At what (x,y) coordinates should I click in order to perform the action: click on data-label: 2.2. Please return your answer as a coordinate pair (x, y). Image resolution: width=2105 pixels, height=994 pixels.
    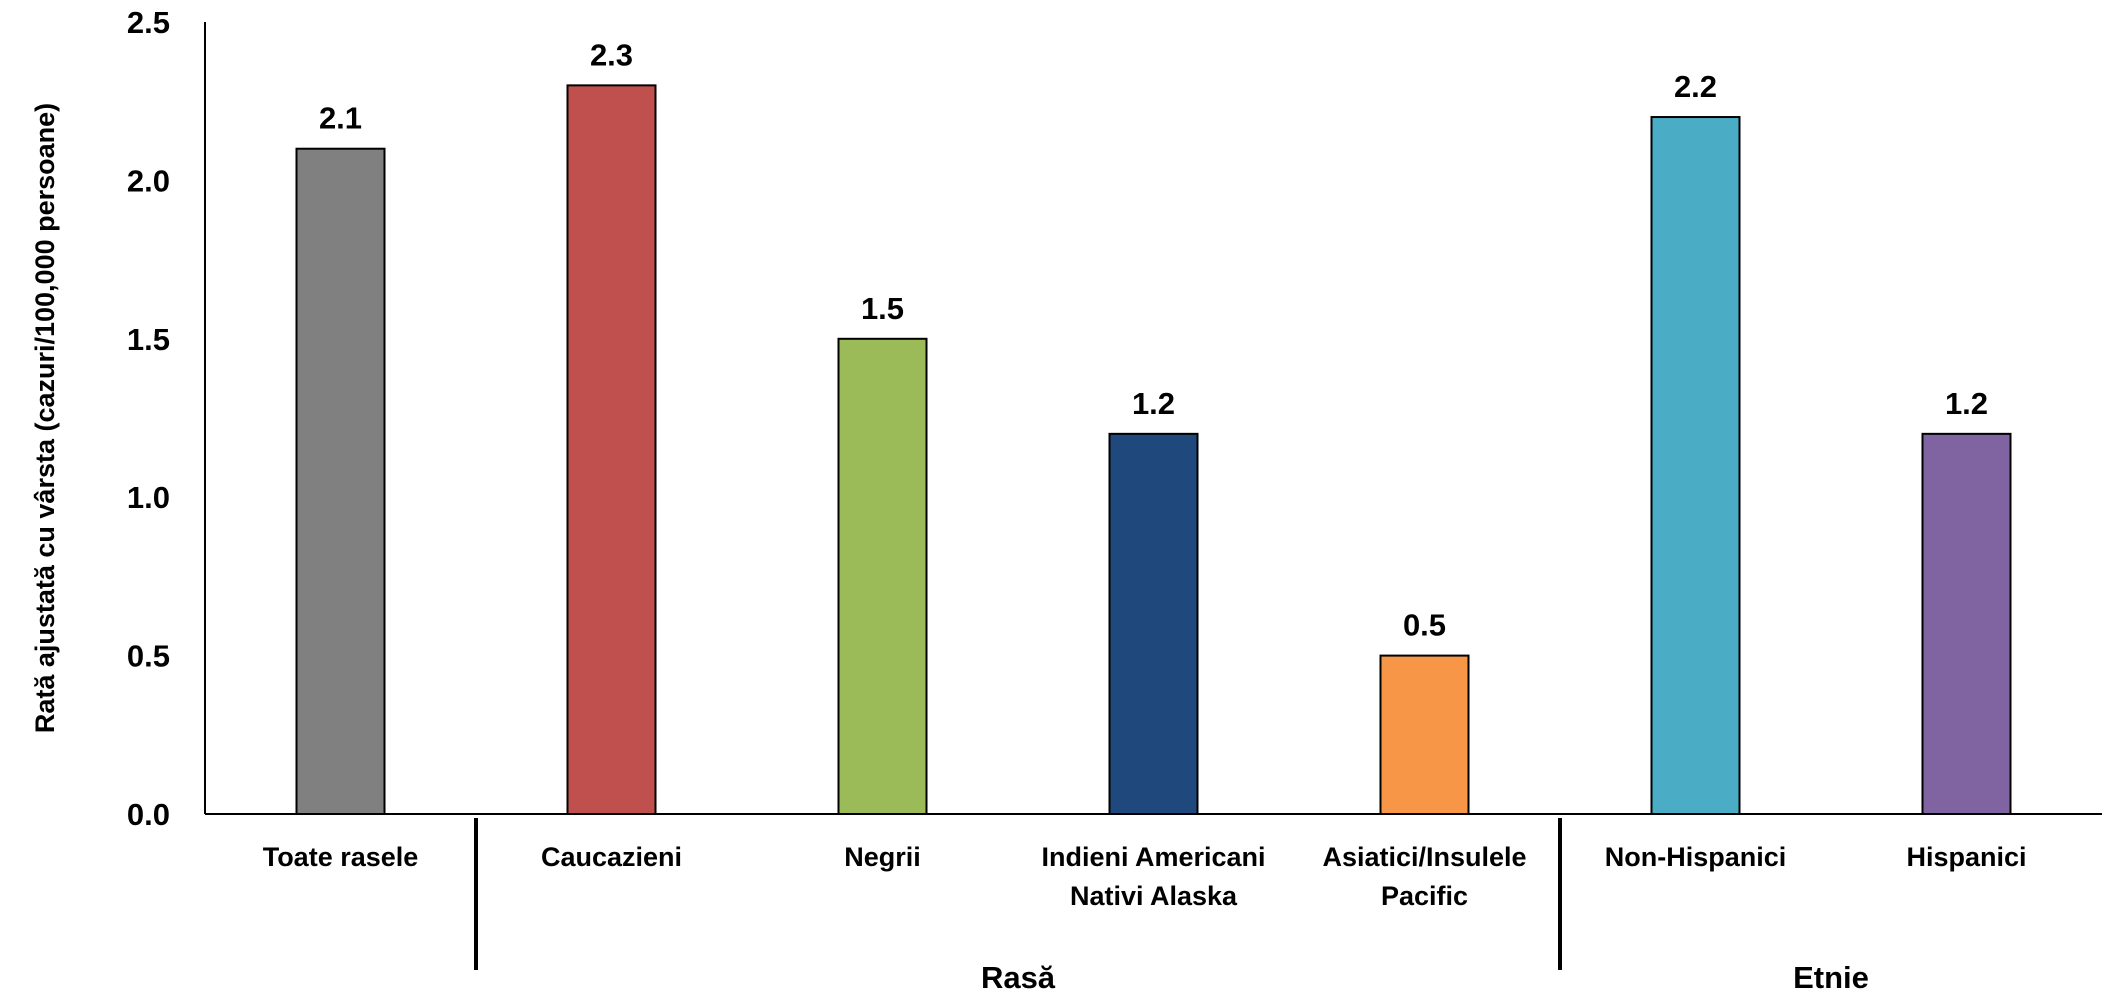
    Looking at the image, I should click on (1695, 86).